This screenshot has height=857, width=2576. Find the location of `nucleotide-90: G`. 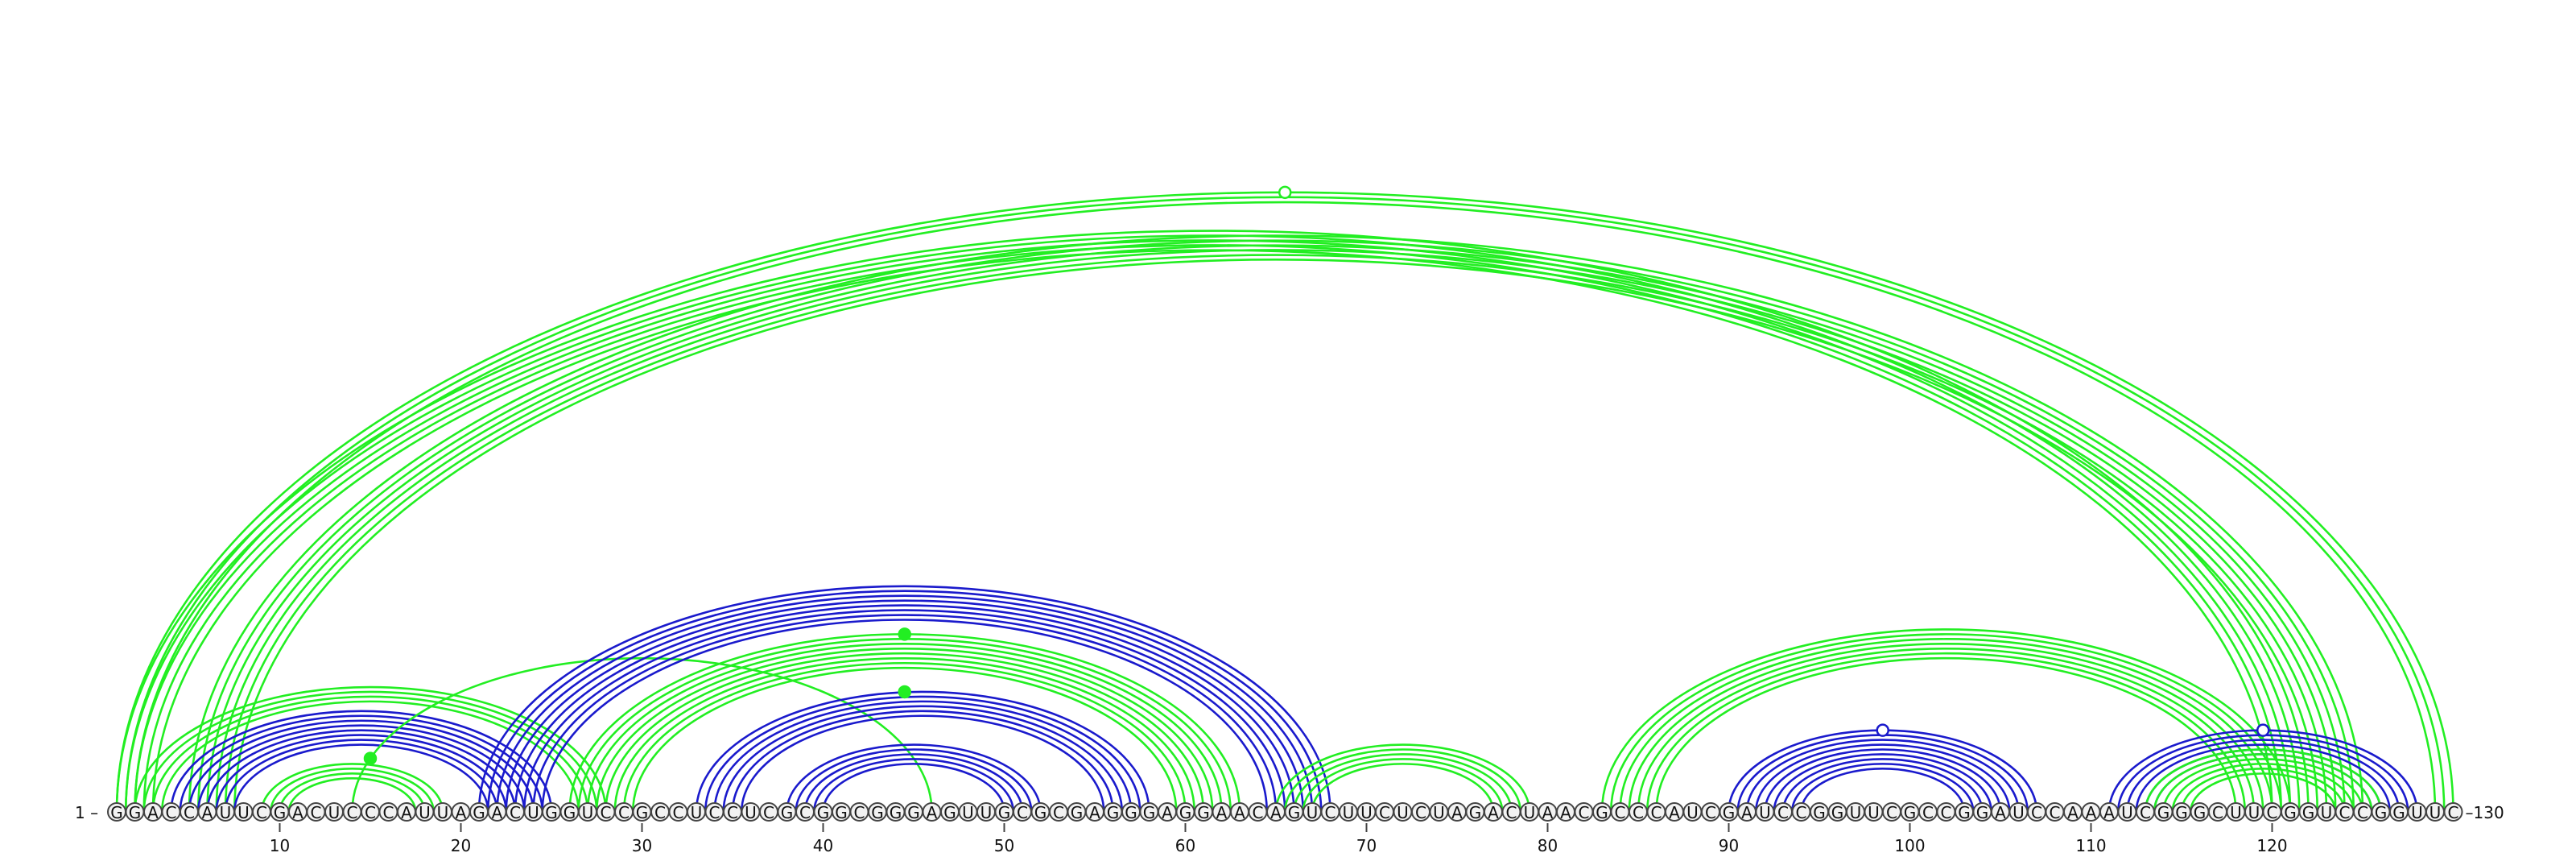

nucleotide-90: G is located at coordinates (1729, 812).